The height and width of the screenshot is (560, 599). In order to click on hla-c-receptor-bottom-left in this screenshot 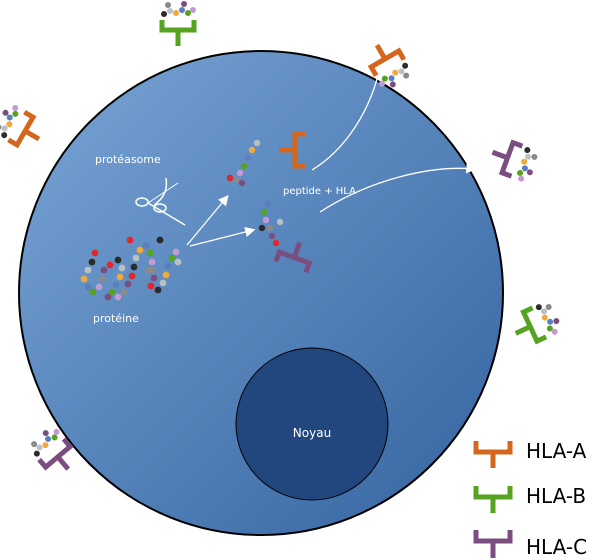, I will do `click(52, 449)`.